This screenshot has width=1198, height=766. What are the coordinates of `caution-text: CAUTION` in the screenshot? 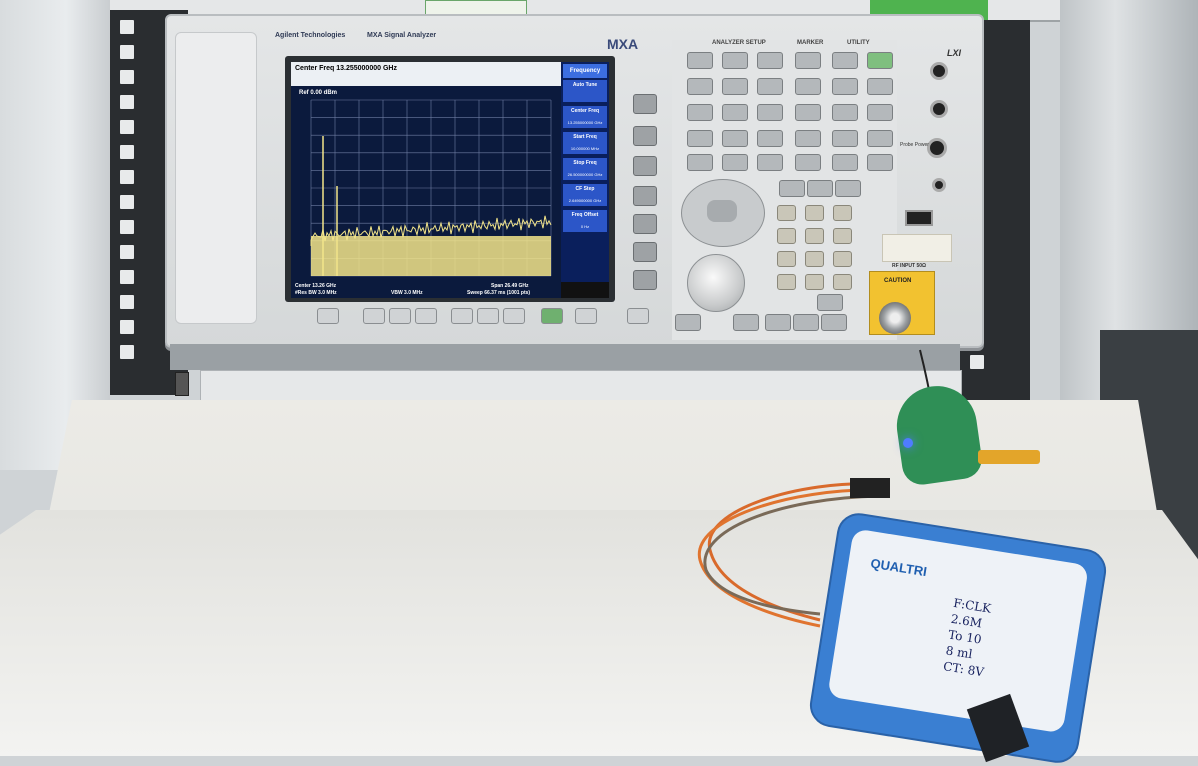 It's located at (898, 281).